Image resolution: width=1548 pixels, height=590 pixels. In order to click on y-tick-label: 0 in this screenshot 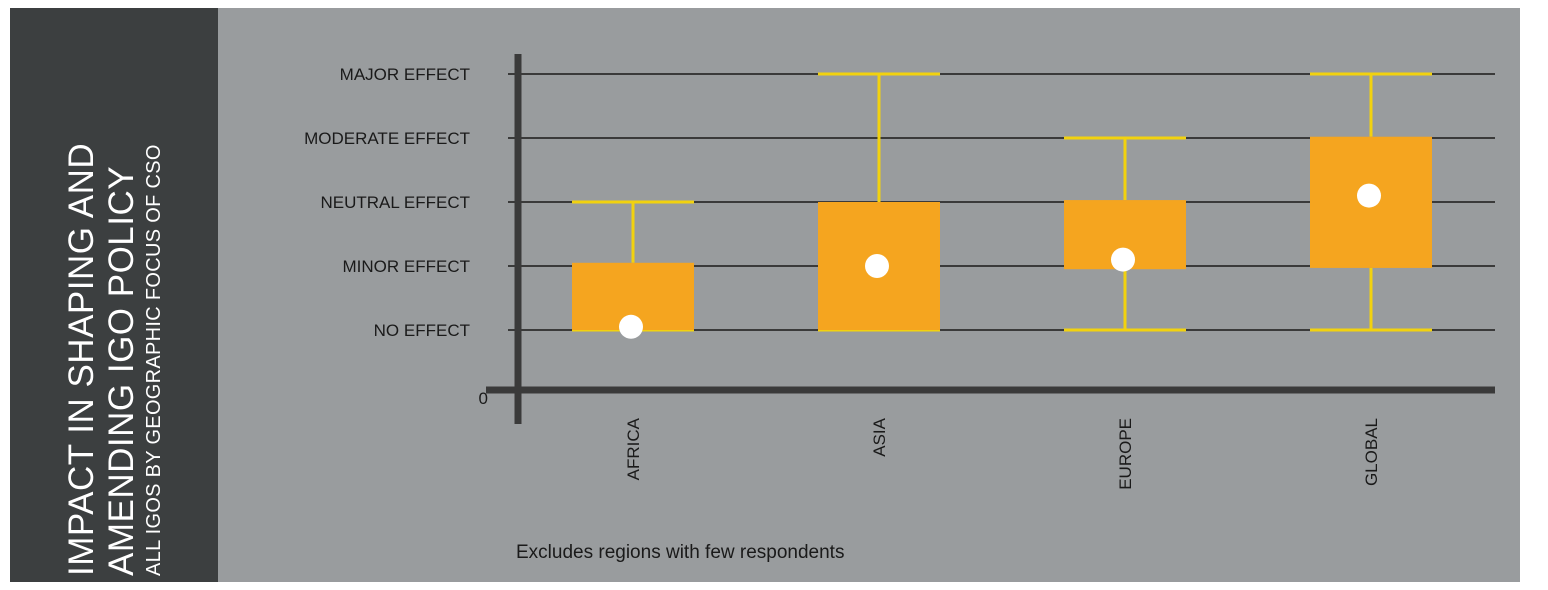, I will do `click(483, 398)`.